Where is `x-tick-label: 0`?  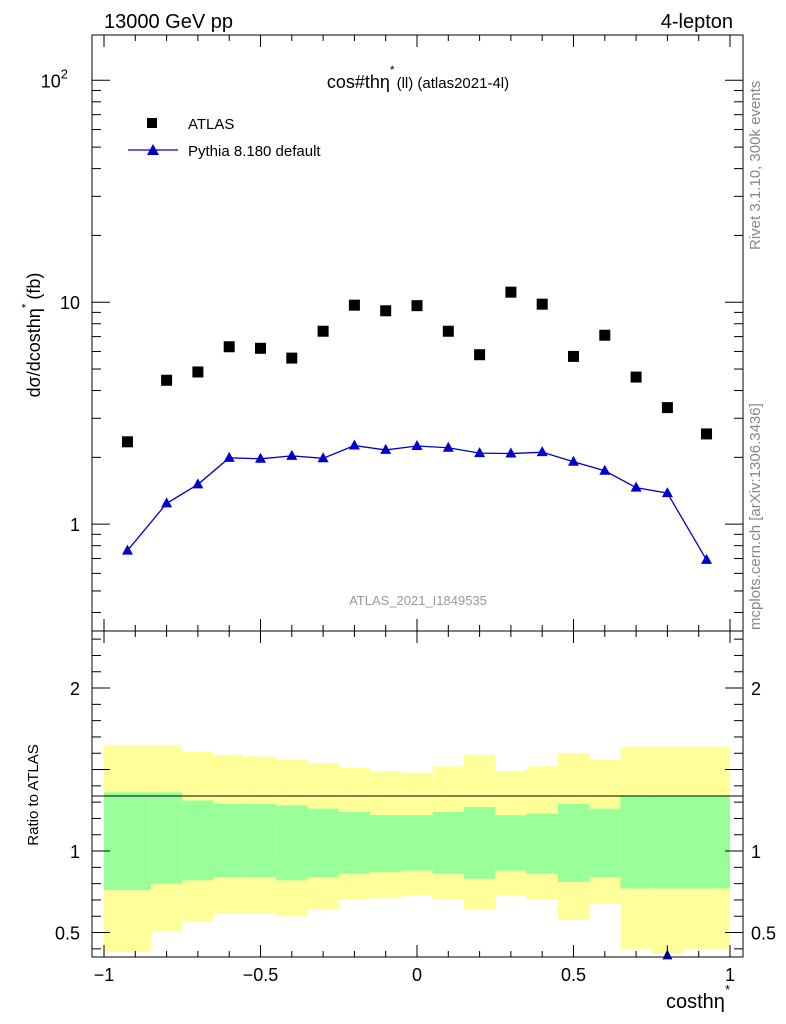 x-tick-label: 0 is located at coordinates (417, 975).